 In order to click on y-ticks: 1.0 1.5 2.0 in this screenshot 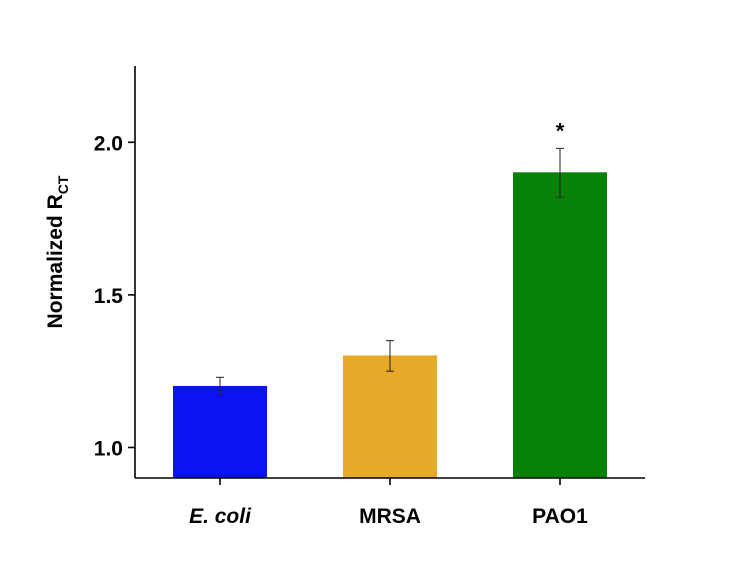, I will do `click(114, 296)`.